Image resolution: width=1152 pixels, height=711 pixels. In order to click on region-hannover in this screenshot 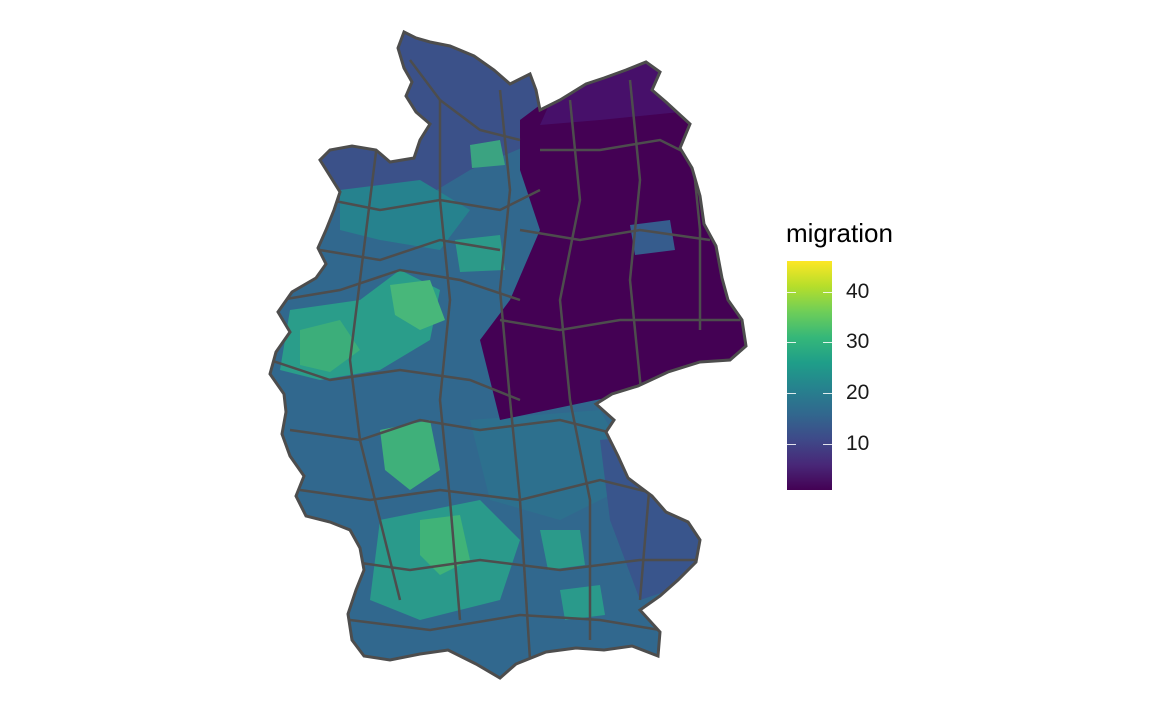, I will do `click(480, 253)`.